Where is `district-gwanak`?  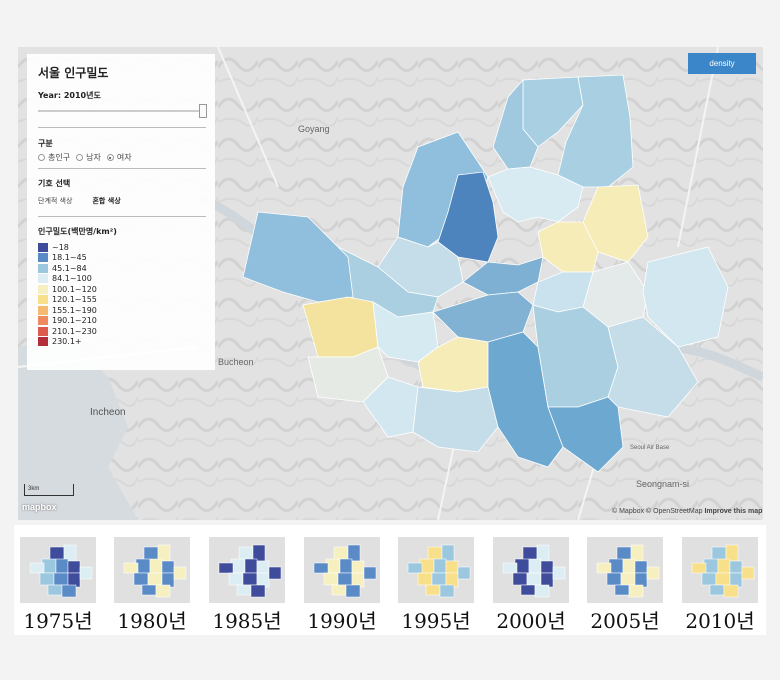
district-gwanak is located at coordinates (455, 419).